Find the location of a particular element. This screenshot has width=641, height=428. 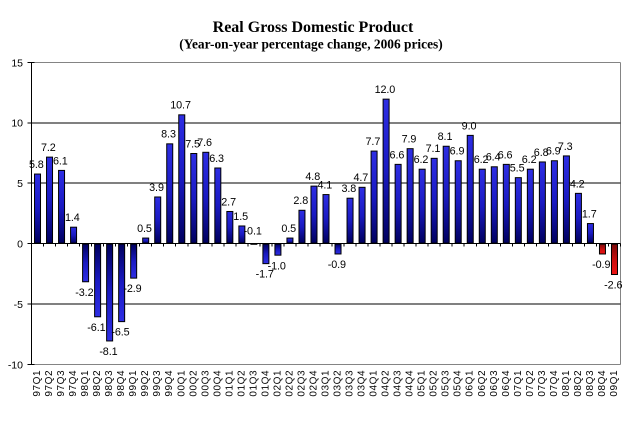

svg-text: 01Q4 is located at coordinates (265, 383).